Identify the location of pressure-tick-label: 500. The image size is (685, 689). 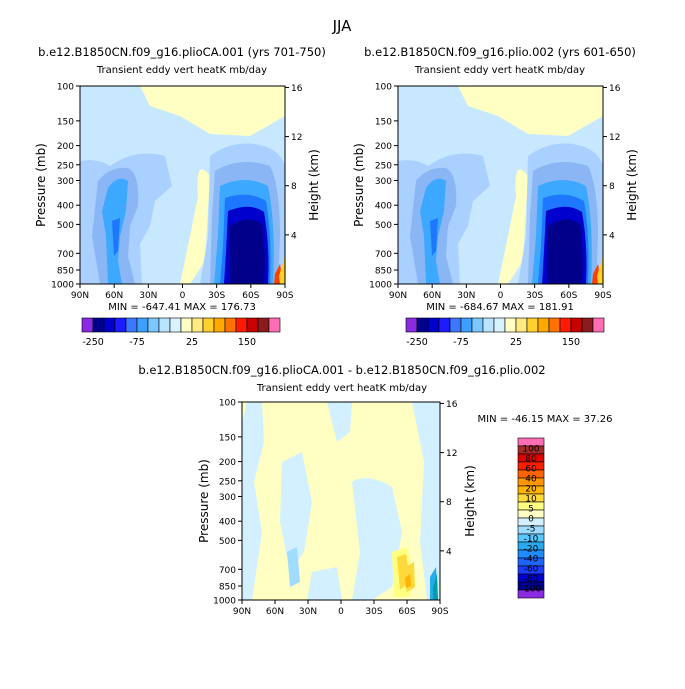
(227, 542).